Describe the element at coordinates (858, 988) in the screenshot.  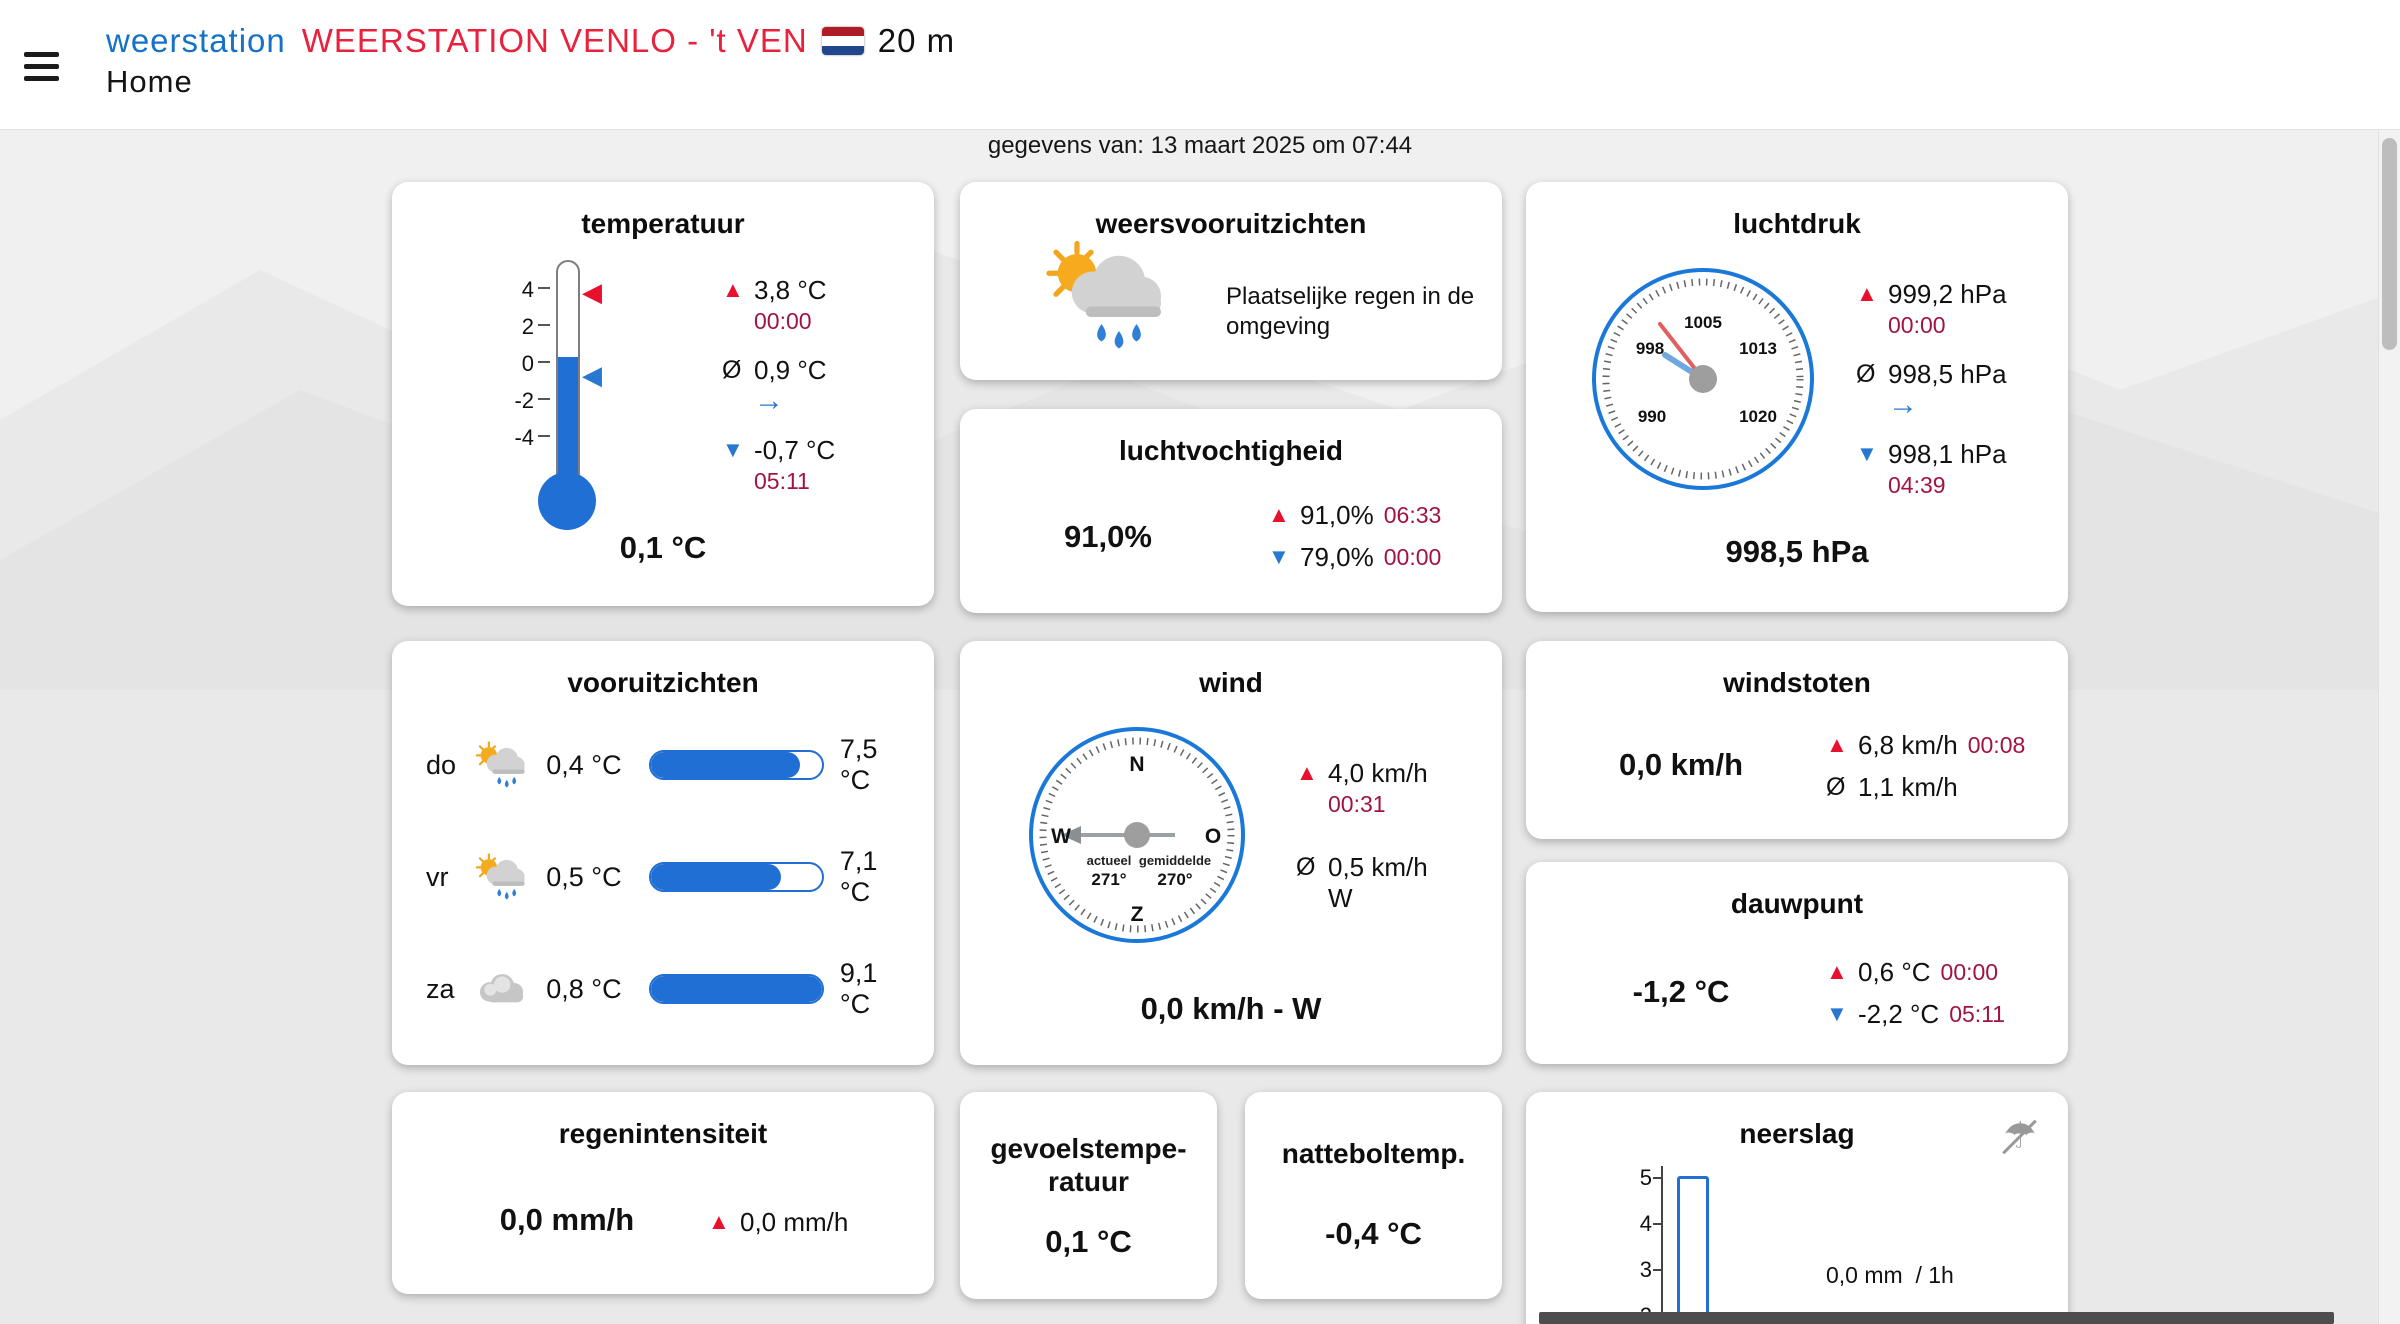
I see `max-temp: 9,1 °C` at that location.